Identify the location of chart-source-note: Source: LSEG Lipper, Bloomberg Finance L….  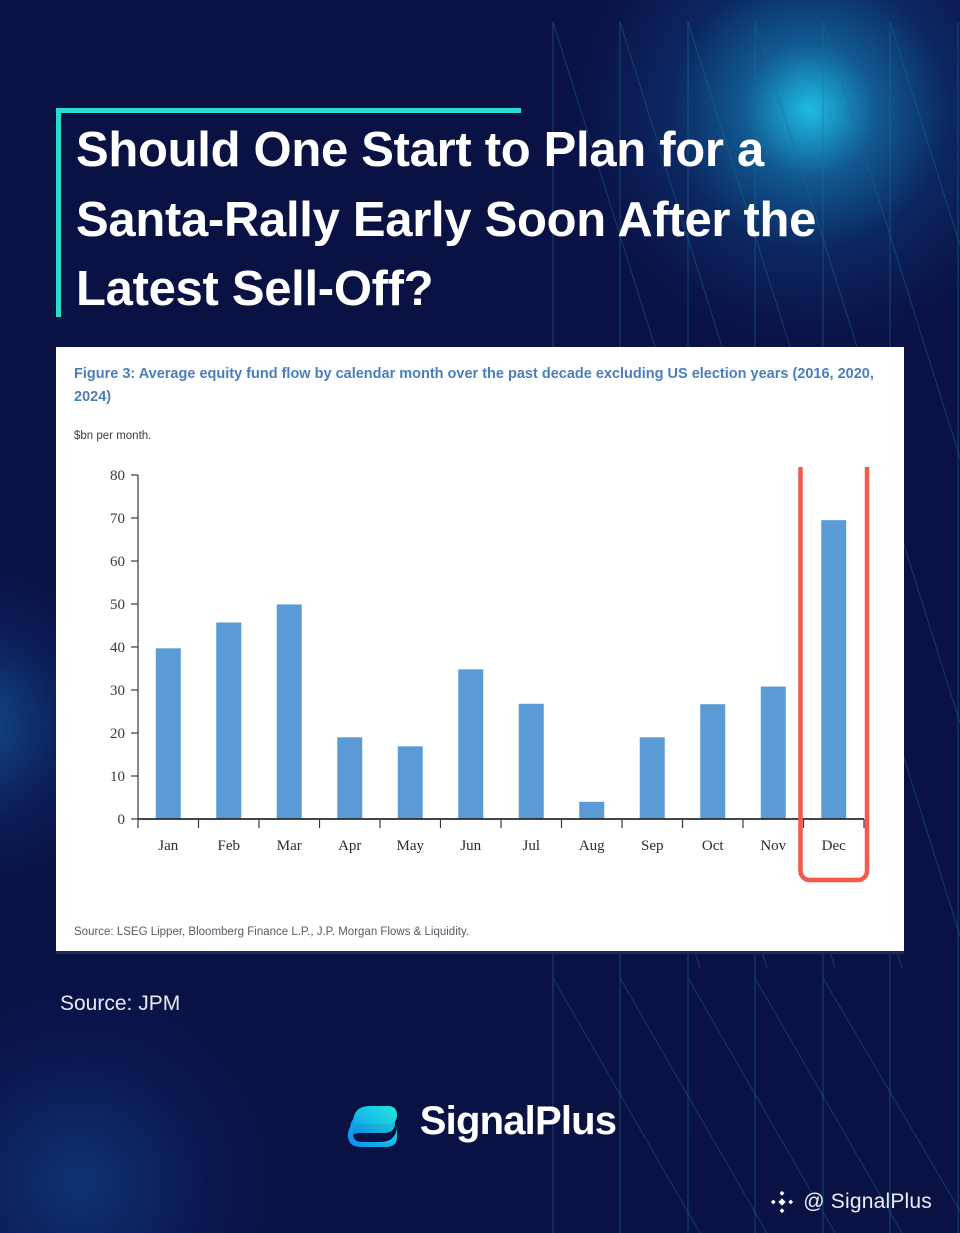
(272, 932).